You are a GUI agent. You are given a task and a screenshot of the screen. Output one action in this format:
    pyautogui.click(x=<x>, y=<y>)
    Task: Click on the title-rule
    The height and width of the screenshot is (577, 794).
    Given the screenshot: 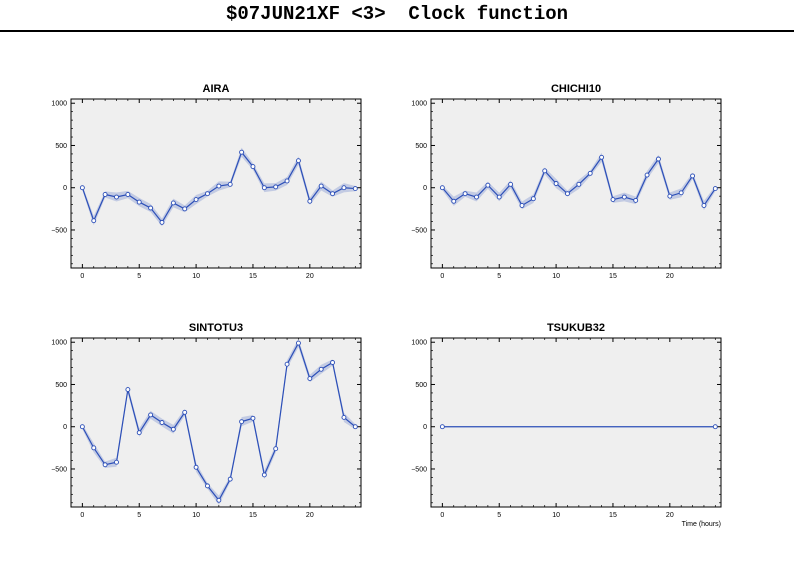 What is the action you would take?
    pyautogui.click(x=397, y=31)
    